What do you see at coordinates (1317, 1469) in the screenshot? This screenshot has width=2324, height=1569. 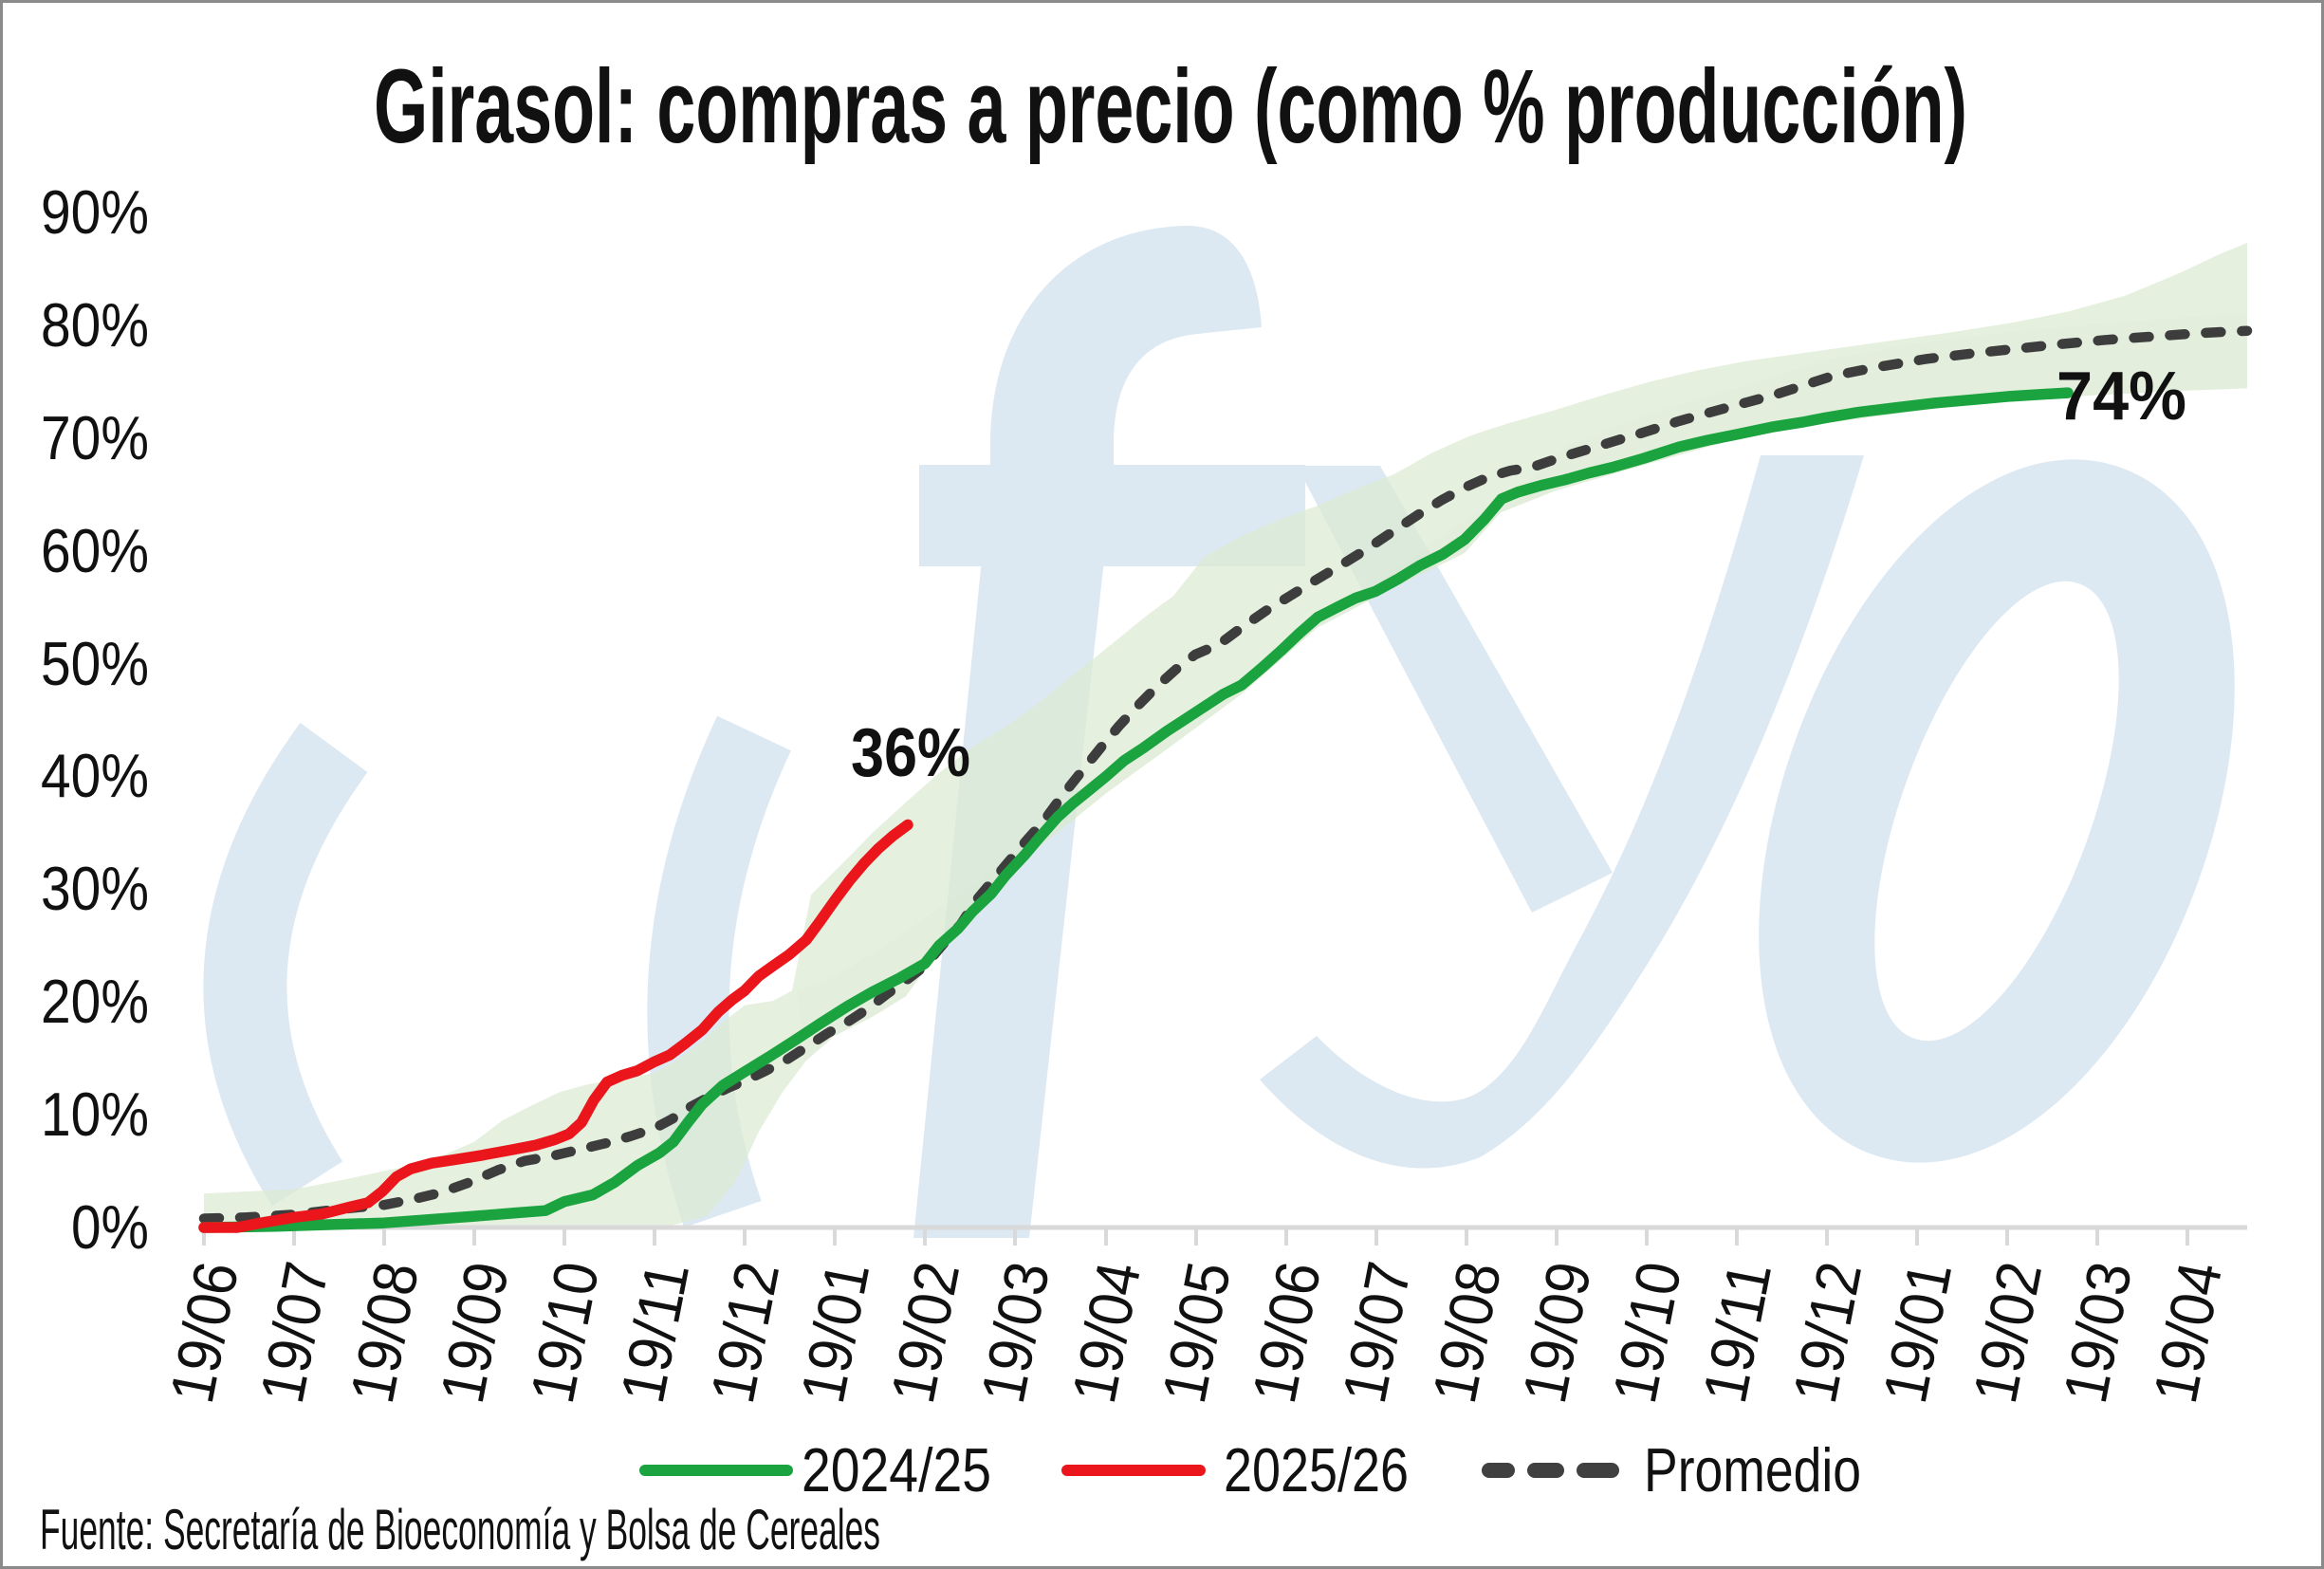 I see `svg-text: 2025/26` at bounding box center [1317, 1469].